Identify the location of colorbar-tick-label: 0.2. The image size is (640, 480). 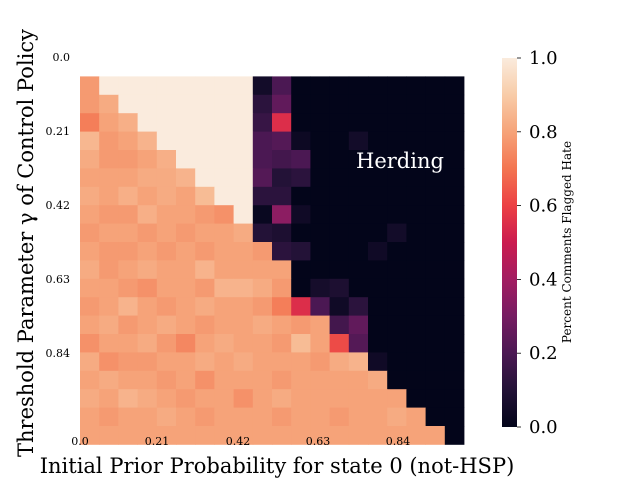
(543, 353).